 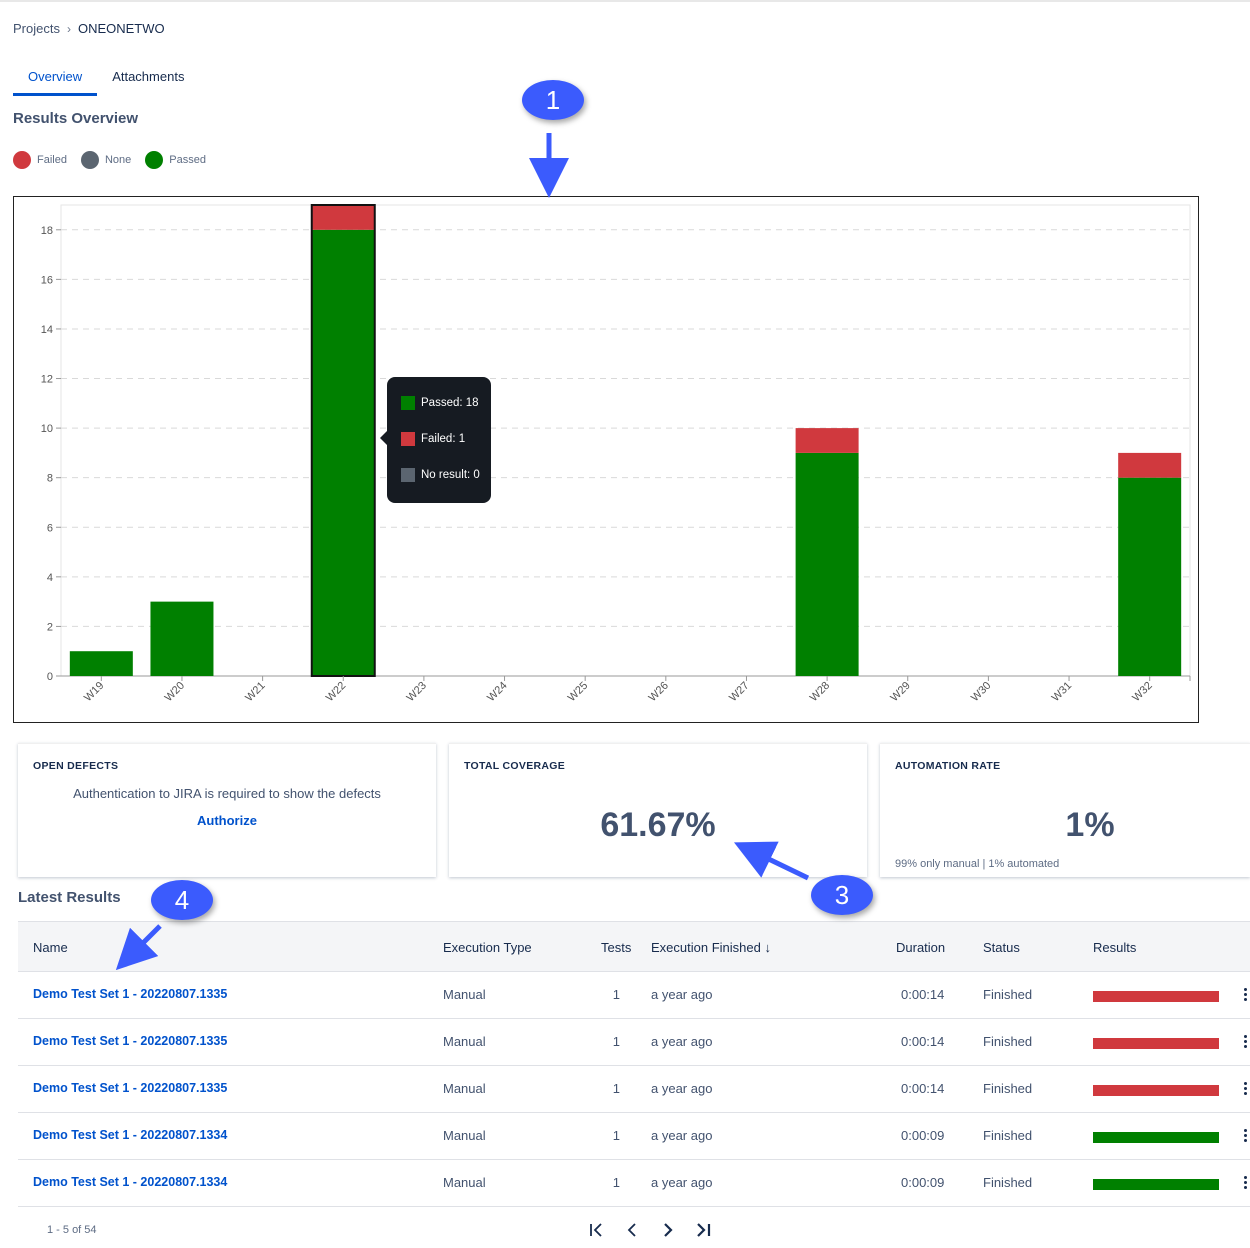 I want to click on authorize-link: Authorize, so click(x=227, y=820).